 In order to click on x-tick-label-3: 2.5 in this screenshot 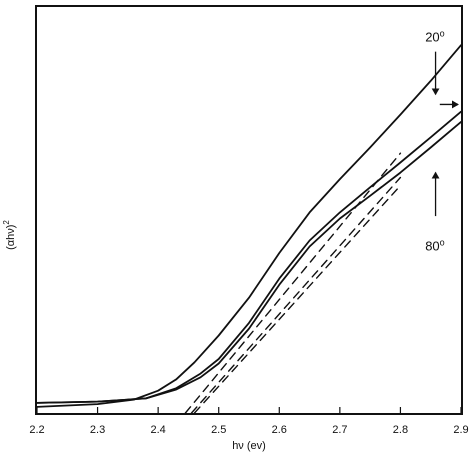, I will do `click(218, 430)`.